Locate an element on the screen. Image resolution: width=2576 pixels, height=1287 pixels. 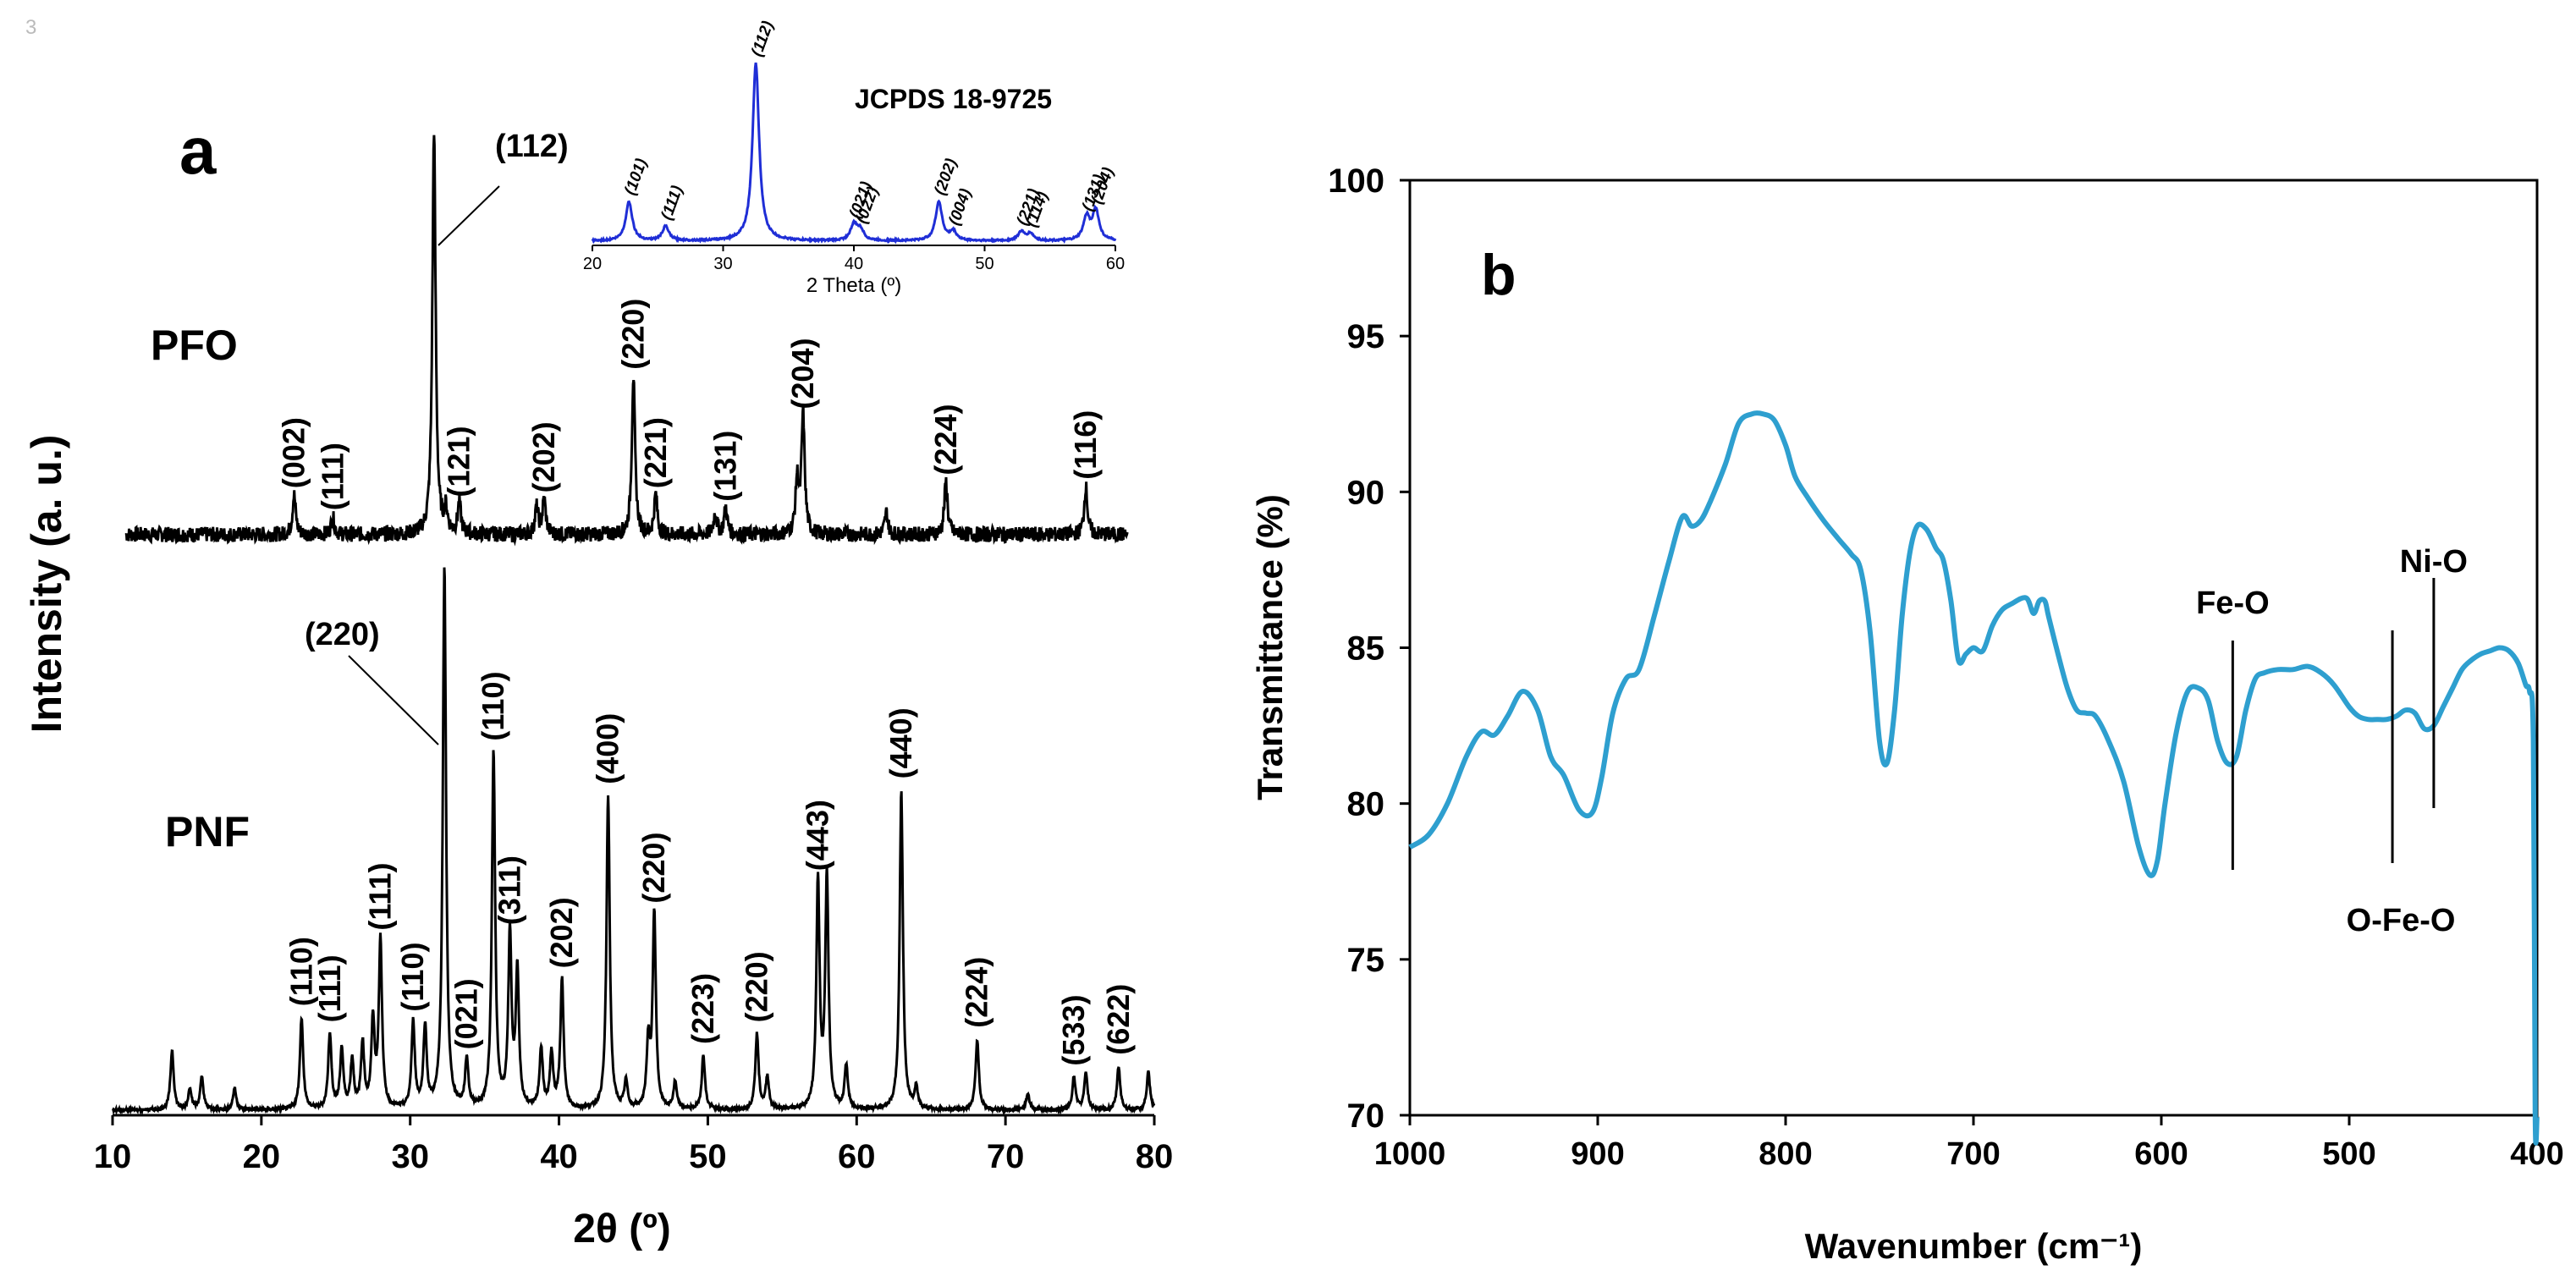
panel-b-x-tick-label-800: 800 is located at coordinates (1785, 1154).